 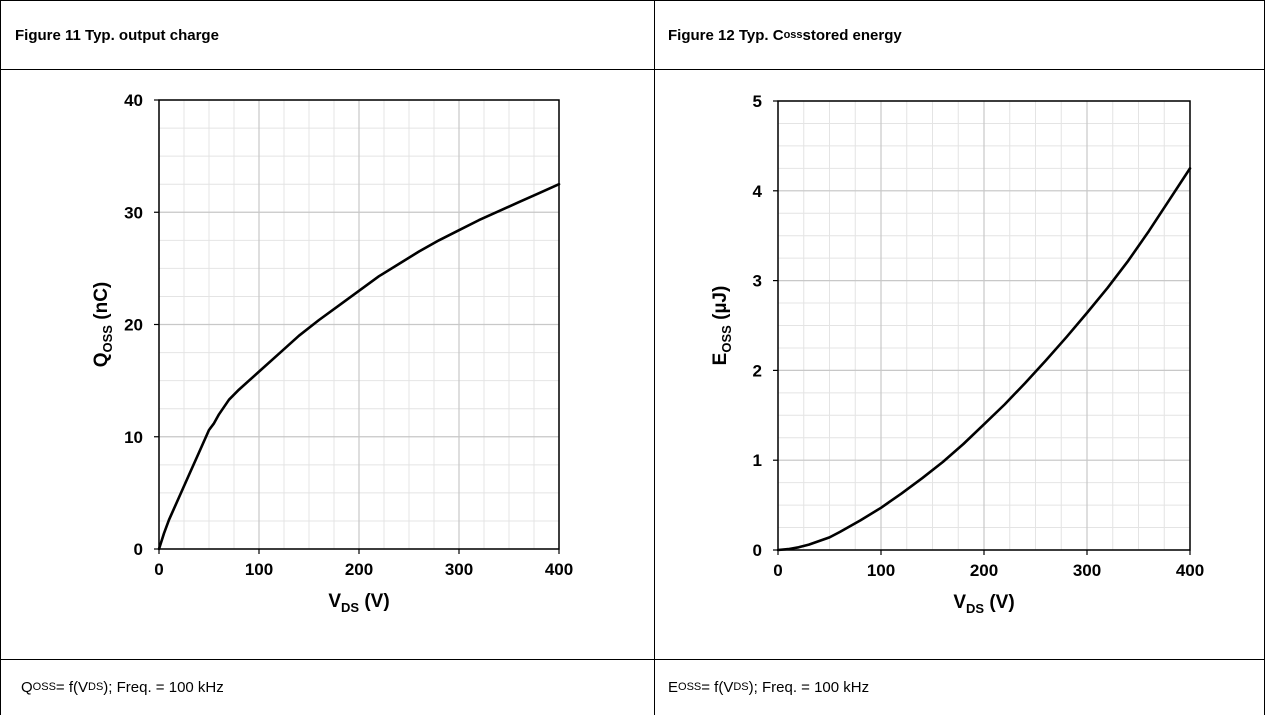 I want to click on y-tick-label: 2, so click(x=757, y=370).